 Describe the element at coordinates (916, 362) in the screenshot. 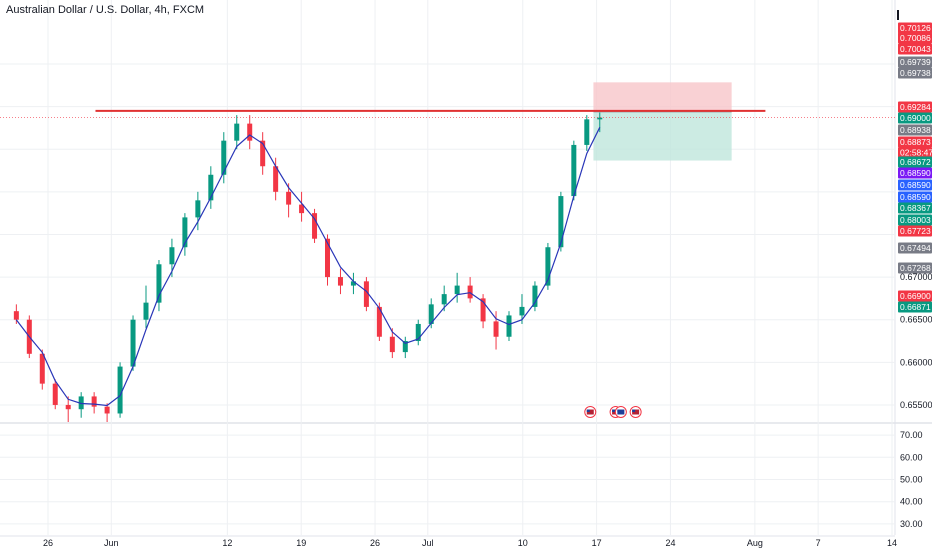

I see `price-tick-label: 0.66000` at that location.